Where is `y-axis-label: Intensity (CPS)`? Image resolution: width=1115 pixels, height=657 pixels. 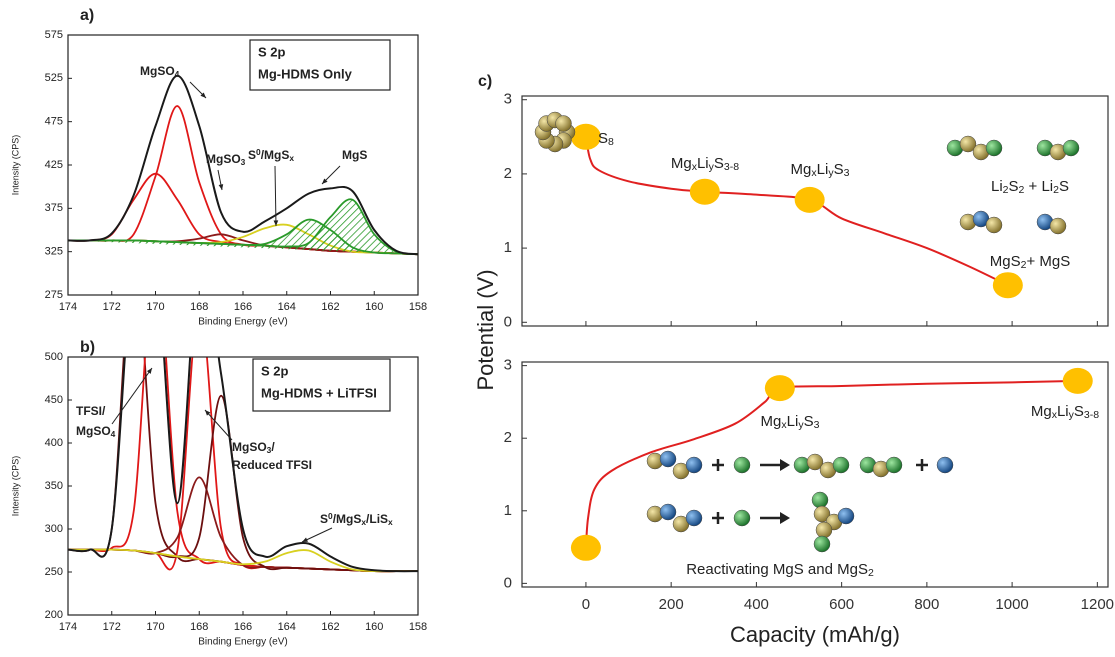 y-axis-label: Intensity (CPS) is located at coordinates (15, 165).